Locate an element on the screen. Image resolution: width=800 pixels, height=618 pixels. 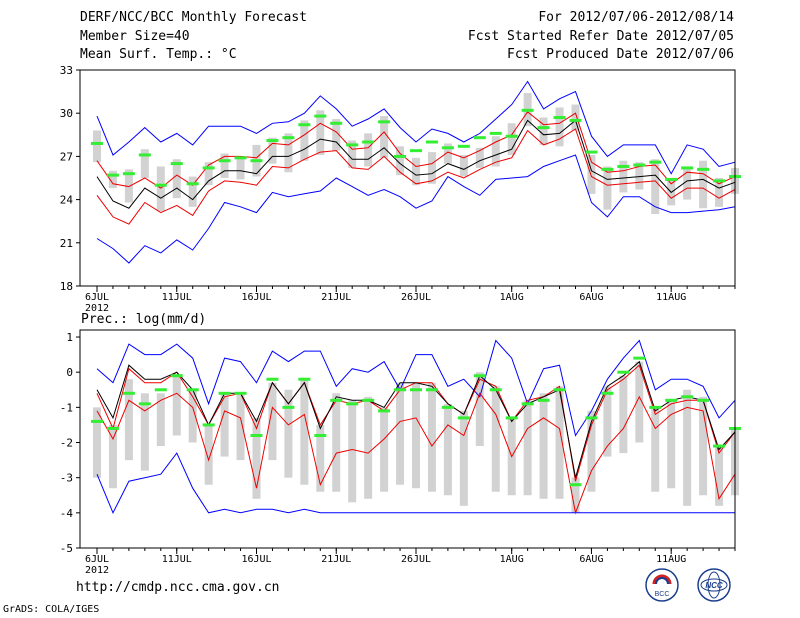
y-tick-label: 21 is located at coordinates (66, 243).